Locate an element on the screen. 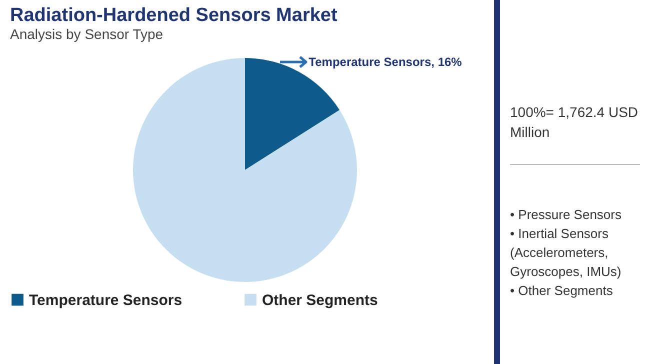 The height and width of the screenshot is (364, 650). chart-title: Radiation-Hardened Sensors Market is located at coordinates (174, 15).